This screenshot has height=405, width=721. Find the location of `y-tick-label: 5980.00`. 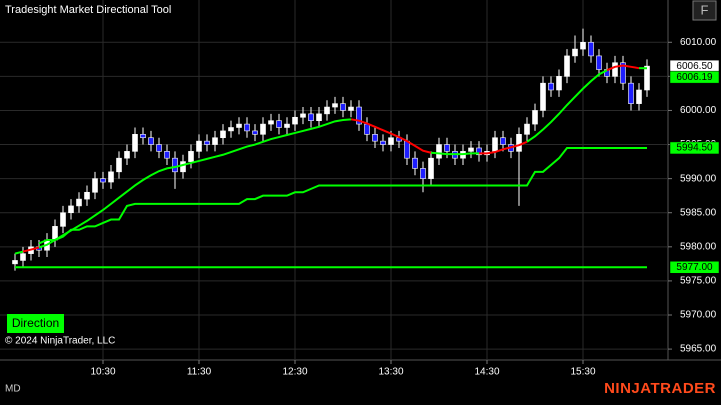

y-tick-label: 5980.00 is located at coordinates (698, 246).